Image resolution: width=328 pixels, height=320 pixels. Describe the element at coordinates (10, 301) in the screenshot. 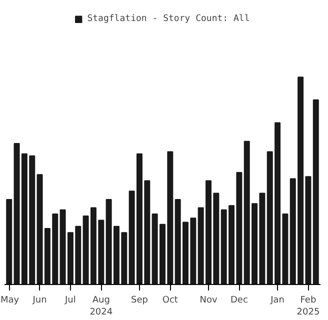

I see `x-tick-label: May` at that location.